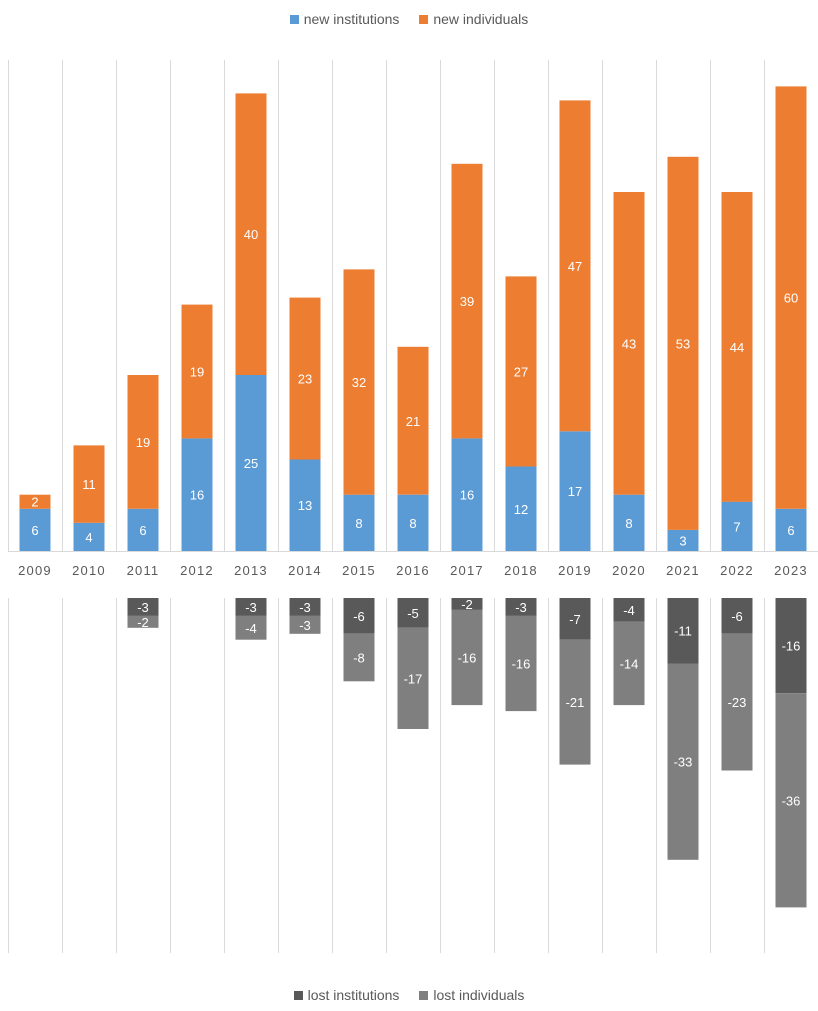  I want to click on x-tick-label: 2011, so click(143, 570).